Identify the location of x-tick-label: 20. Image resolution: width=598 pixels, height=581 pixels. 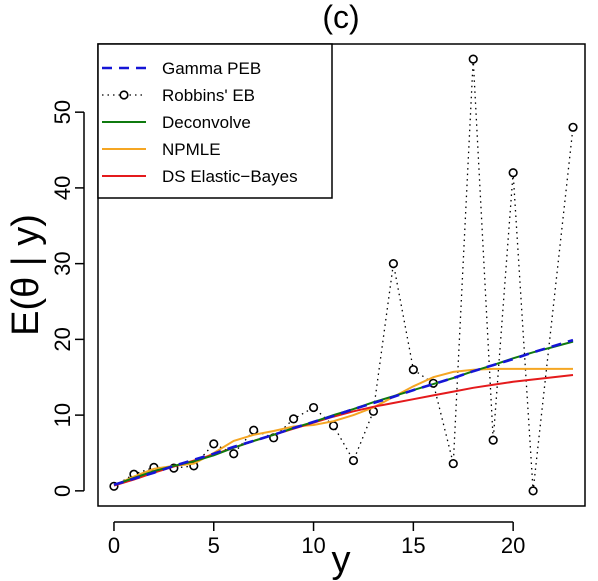
(513, 545).